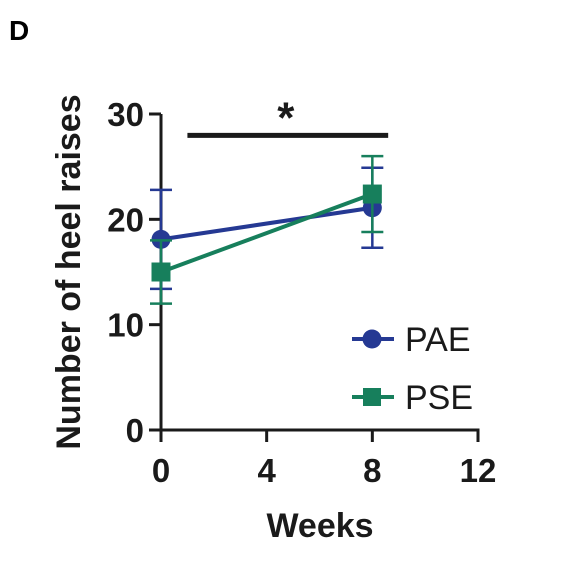 The image size is (570, 571). What do you see at coordinates (266, 470) in the screenshot?
I see `x-tick-label: 4` at bounding box center [266, 470].